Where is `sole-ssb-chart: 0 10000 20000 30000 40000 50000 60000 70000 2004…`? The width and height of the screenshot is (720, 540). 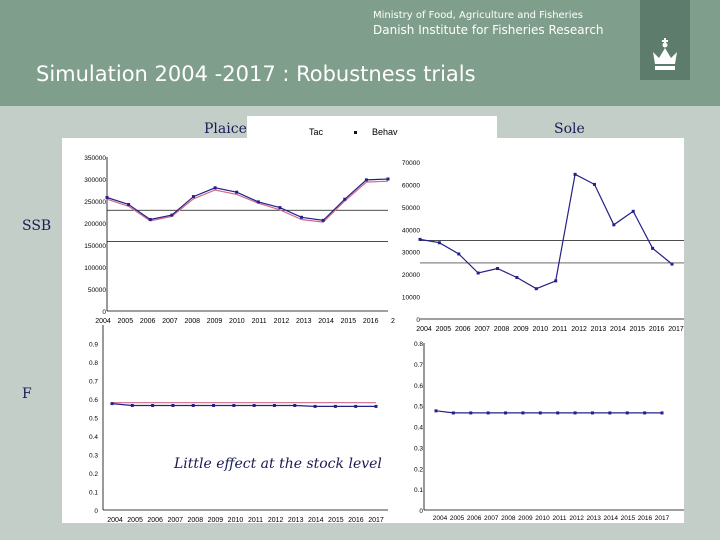 sole-ssb-chart: 0 10000 20000 30000 40000 50000 60000 70000 2004… is located at coordinates (543, 246).